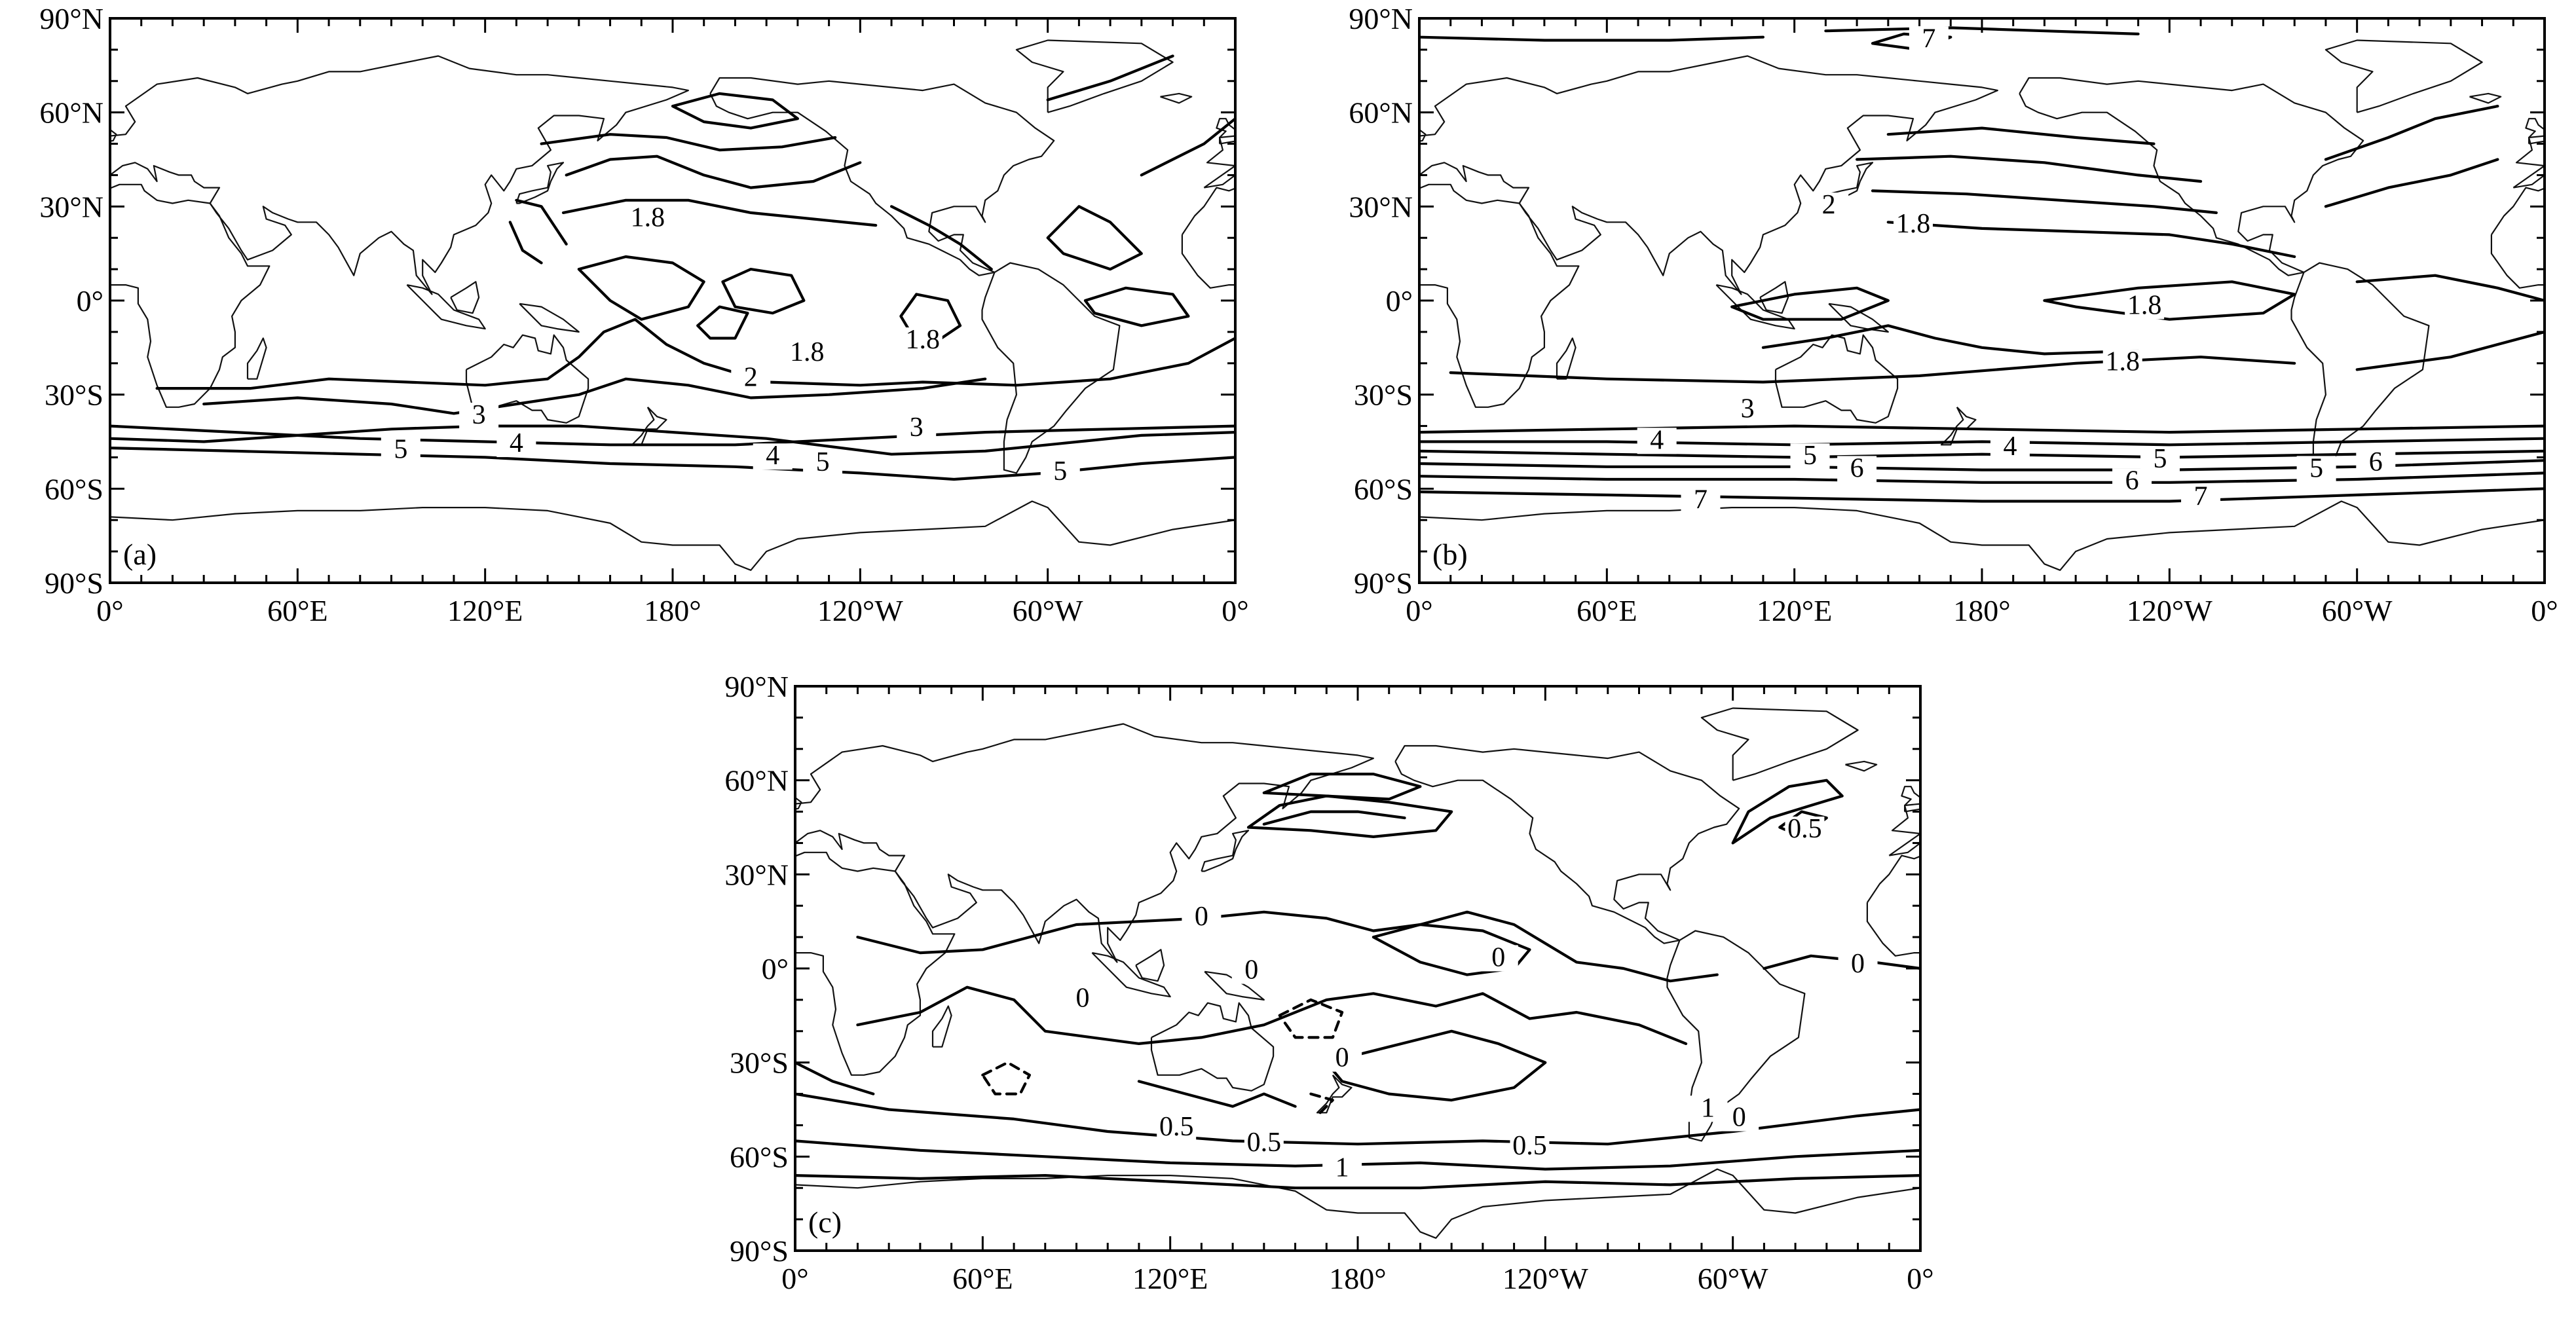 The width and height of the screenshot is (2576, 1324). Describe the element at coordinates (2357, 610) in the screenshot. I see `lon-tick-label: 60°W` at that location.